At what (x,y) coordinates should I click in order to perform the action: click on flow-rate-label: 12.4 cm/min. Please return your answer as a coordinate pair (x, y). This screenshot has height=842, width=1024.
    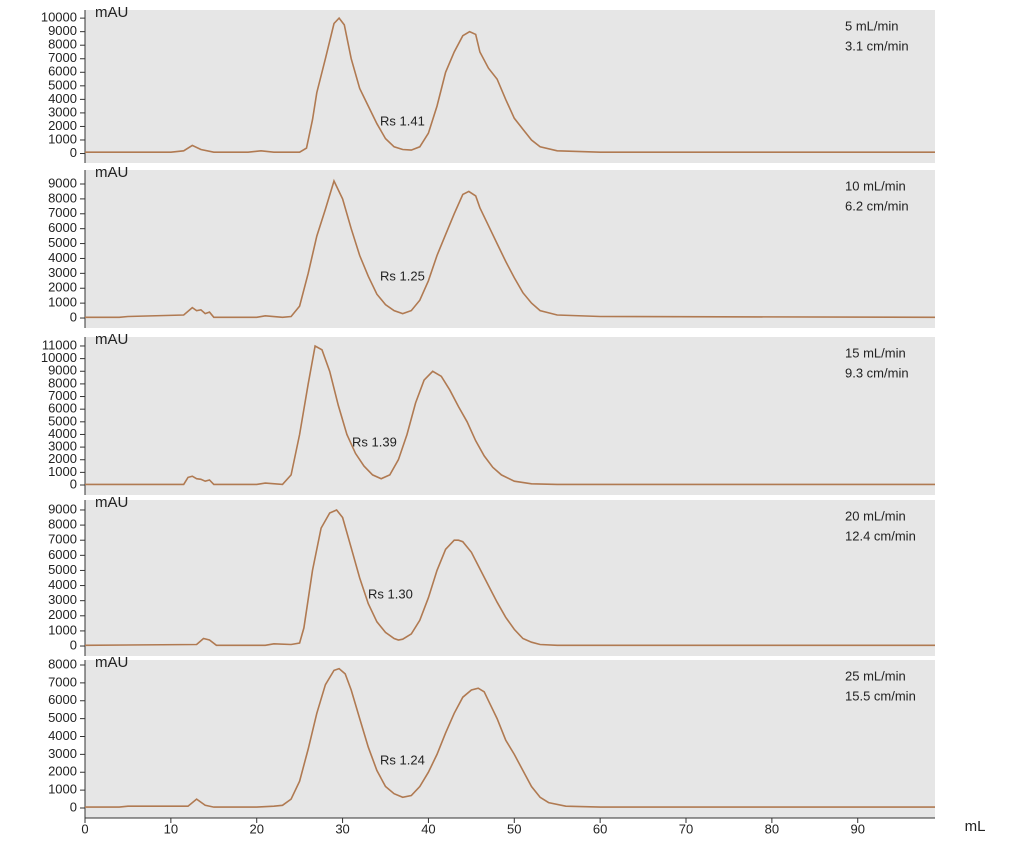
    Looking at the image, I should click on (880, 535).